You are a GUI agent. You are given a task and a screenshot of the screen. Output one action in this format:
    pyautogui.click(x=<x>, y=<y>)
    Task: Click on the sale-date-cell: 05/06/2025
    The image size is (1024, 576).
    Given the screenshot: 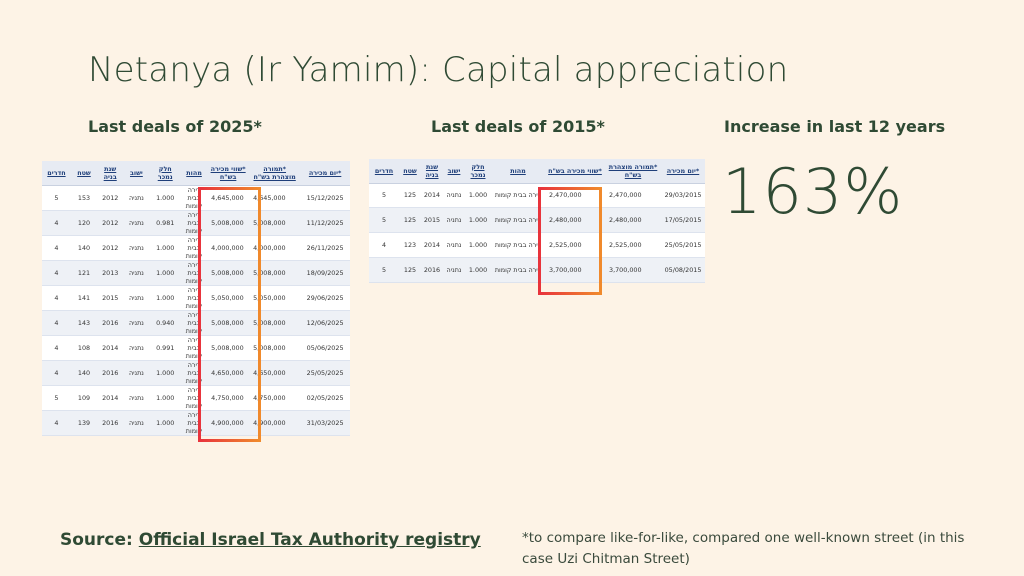 What is the action you would take?
    pyautogui.click(x=325, y=348)
    